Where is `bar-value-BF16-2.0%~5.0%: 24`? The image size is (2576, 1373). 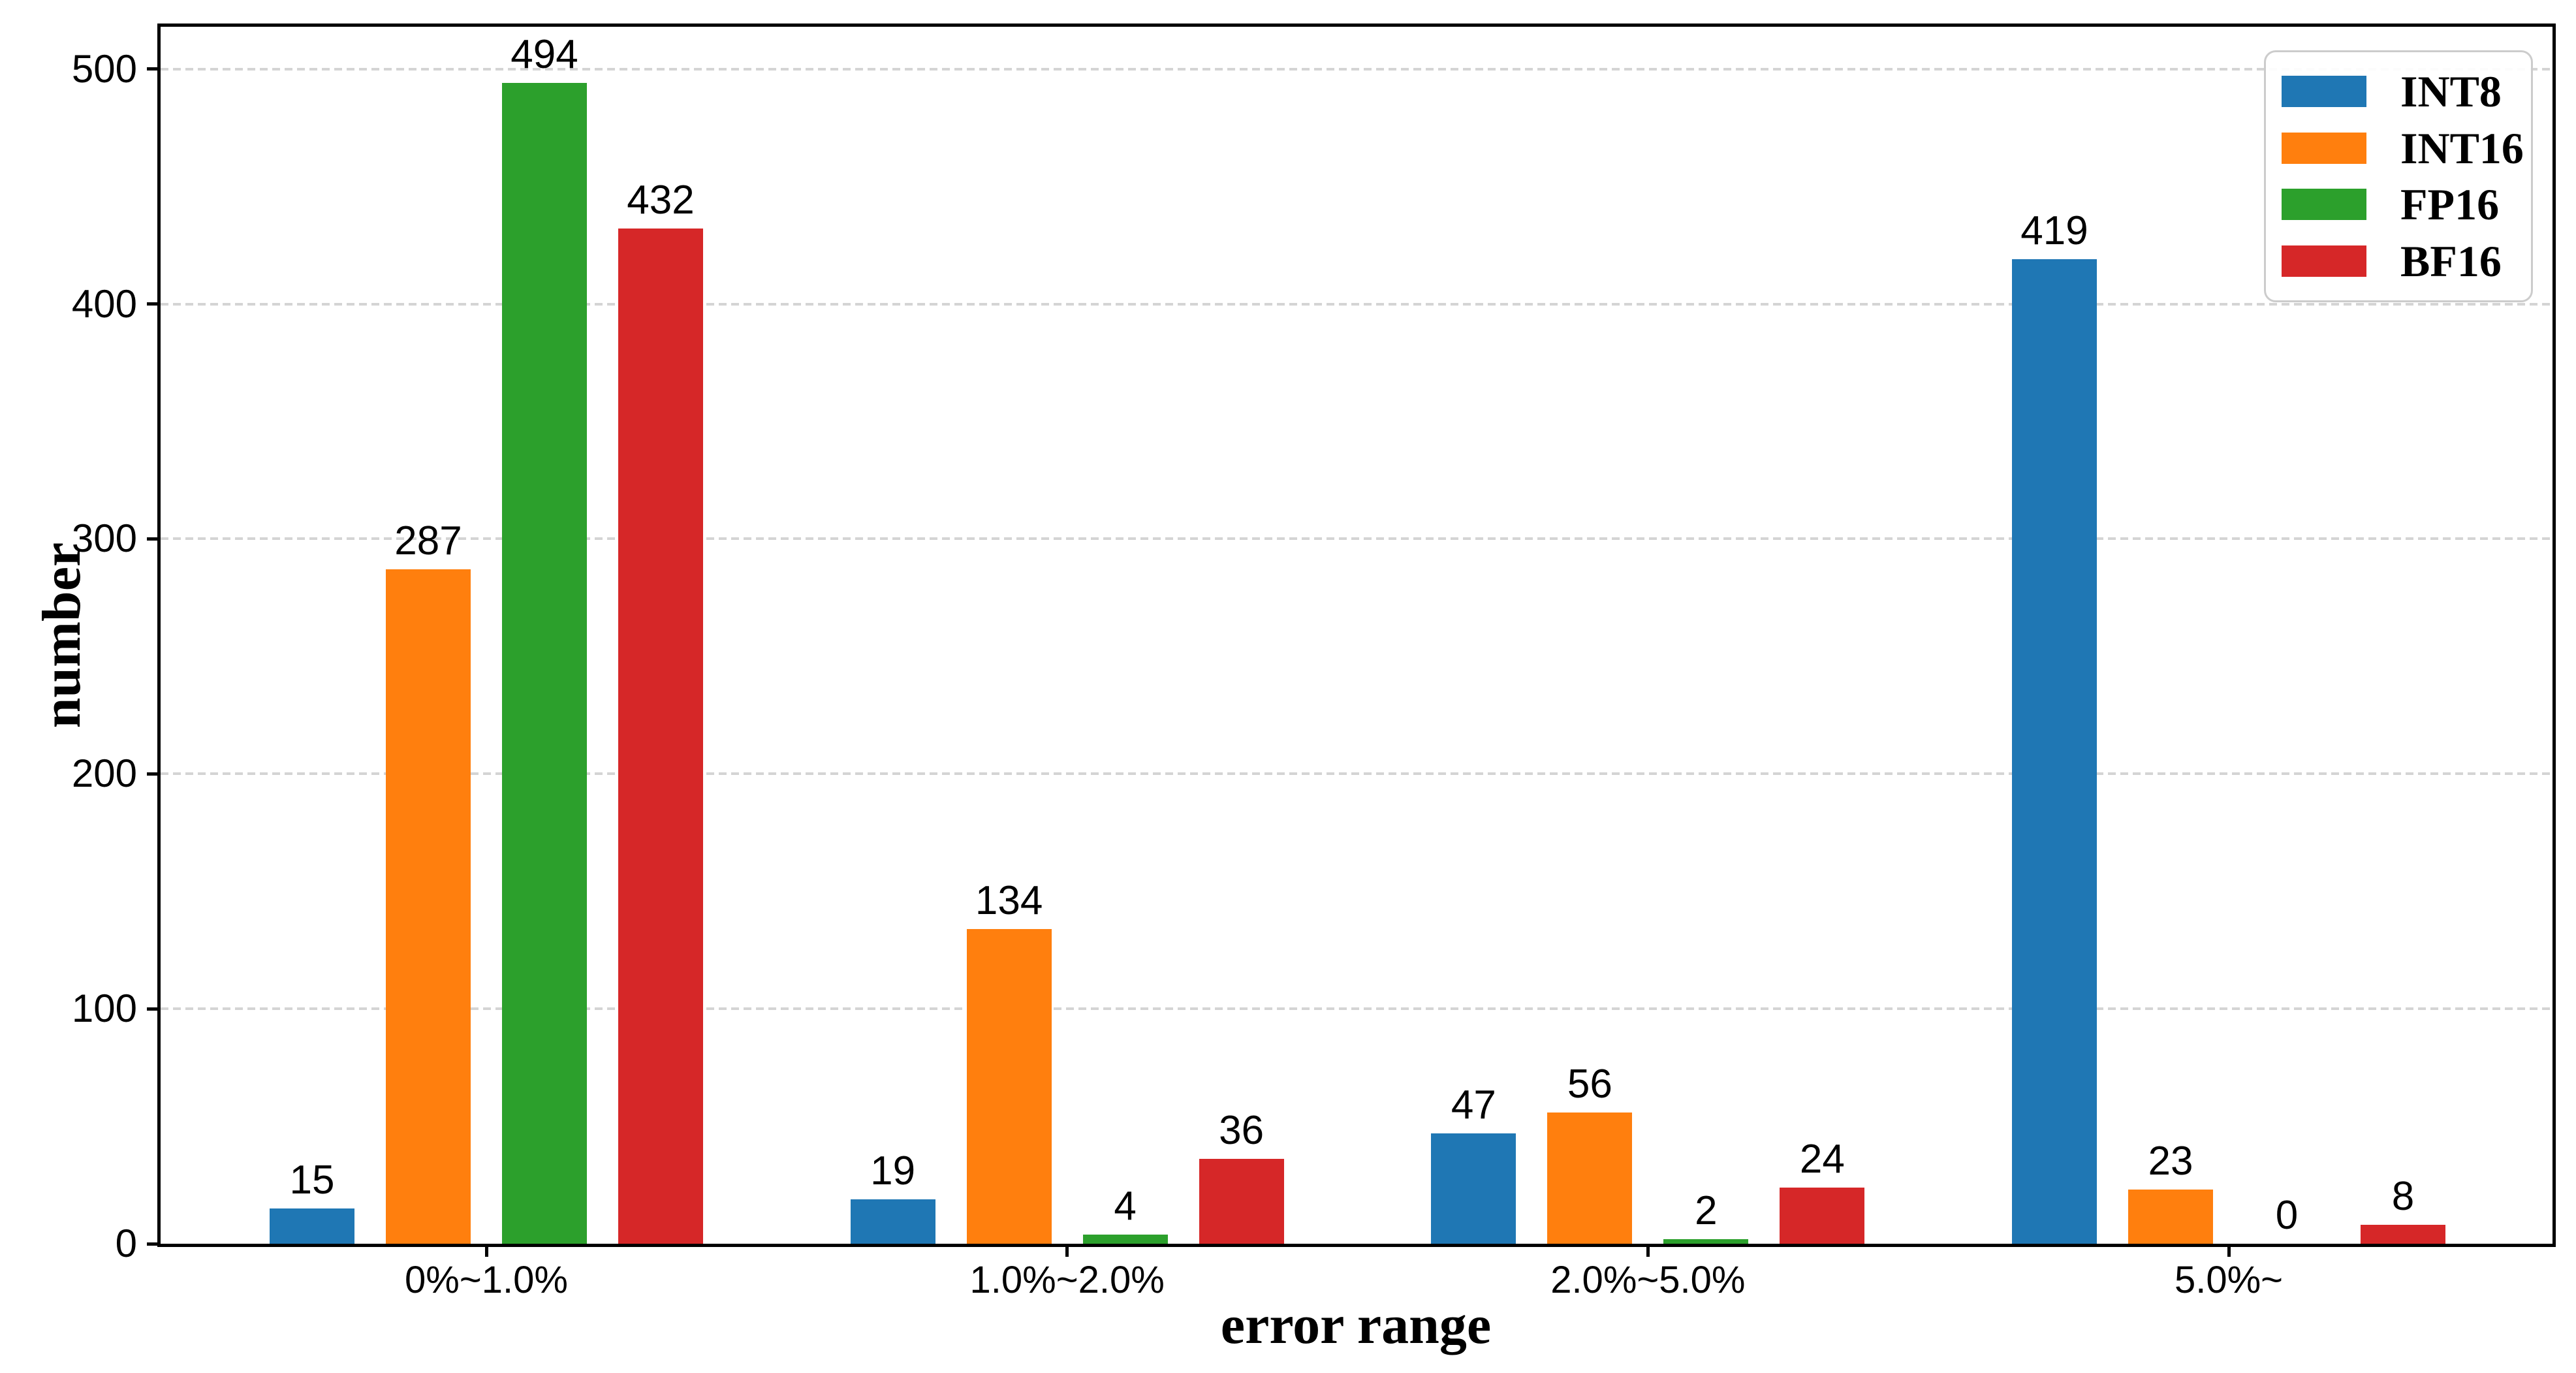
bar-value-BF16-2.0%~5.0%: 24 is located at coordinates (1822, 1159).